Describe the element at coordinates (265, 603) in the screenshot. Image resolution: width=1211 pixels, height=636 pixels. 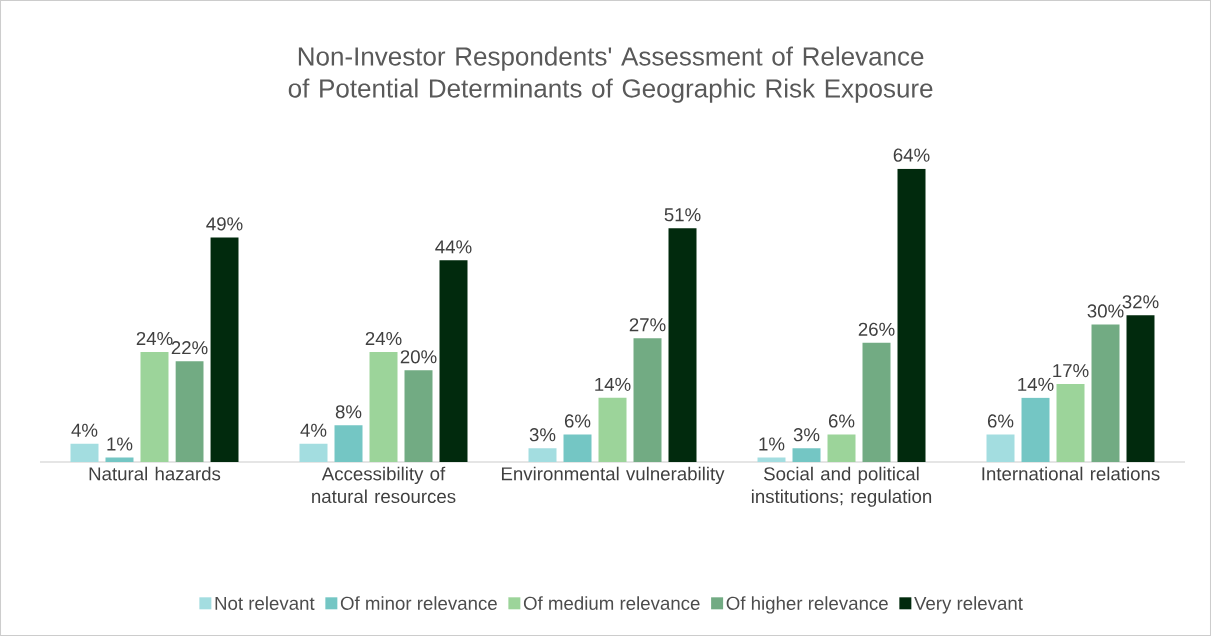
I see `legend-label: Not relevant` at that location.